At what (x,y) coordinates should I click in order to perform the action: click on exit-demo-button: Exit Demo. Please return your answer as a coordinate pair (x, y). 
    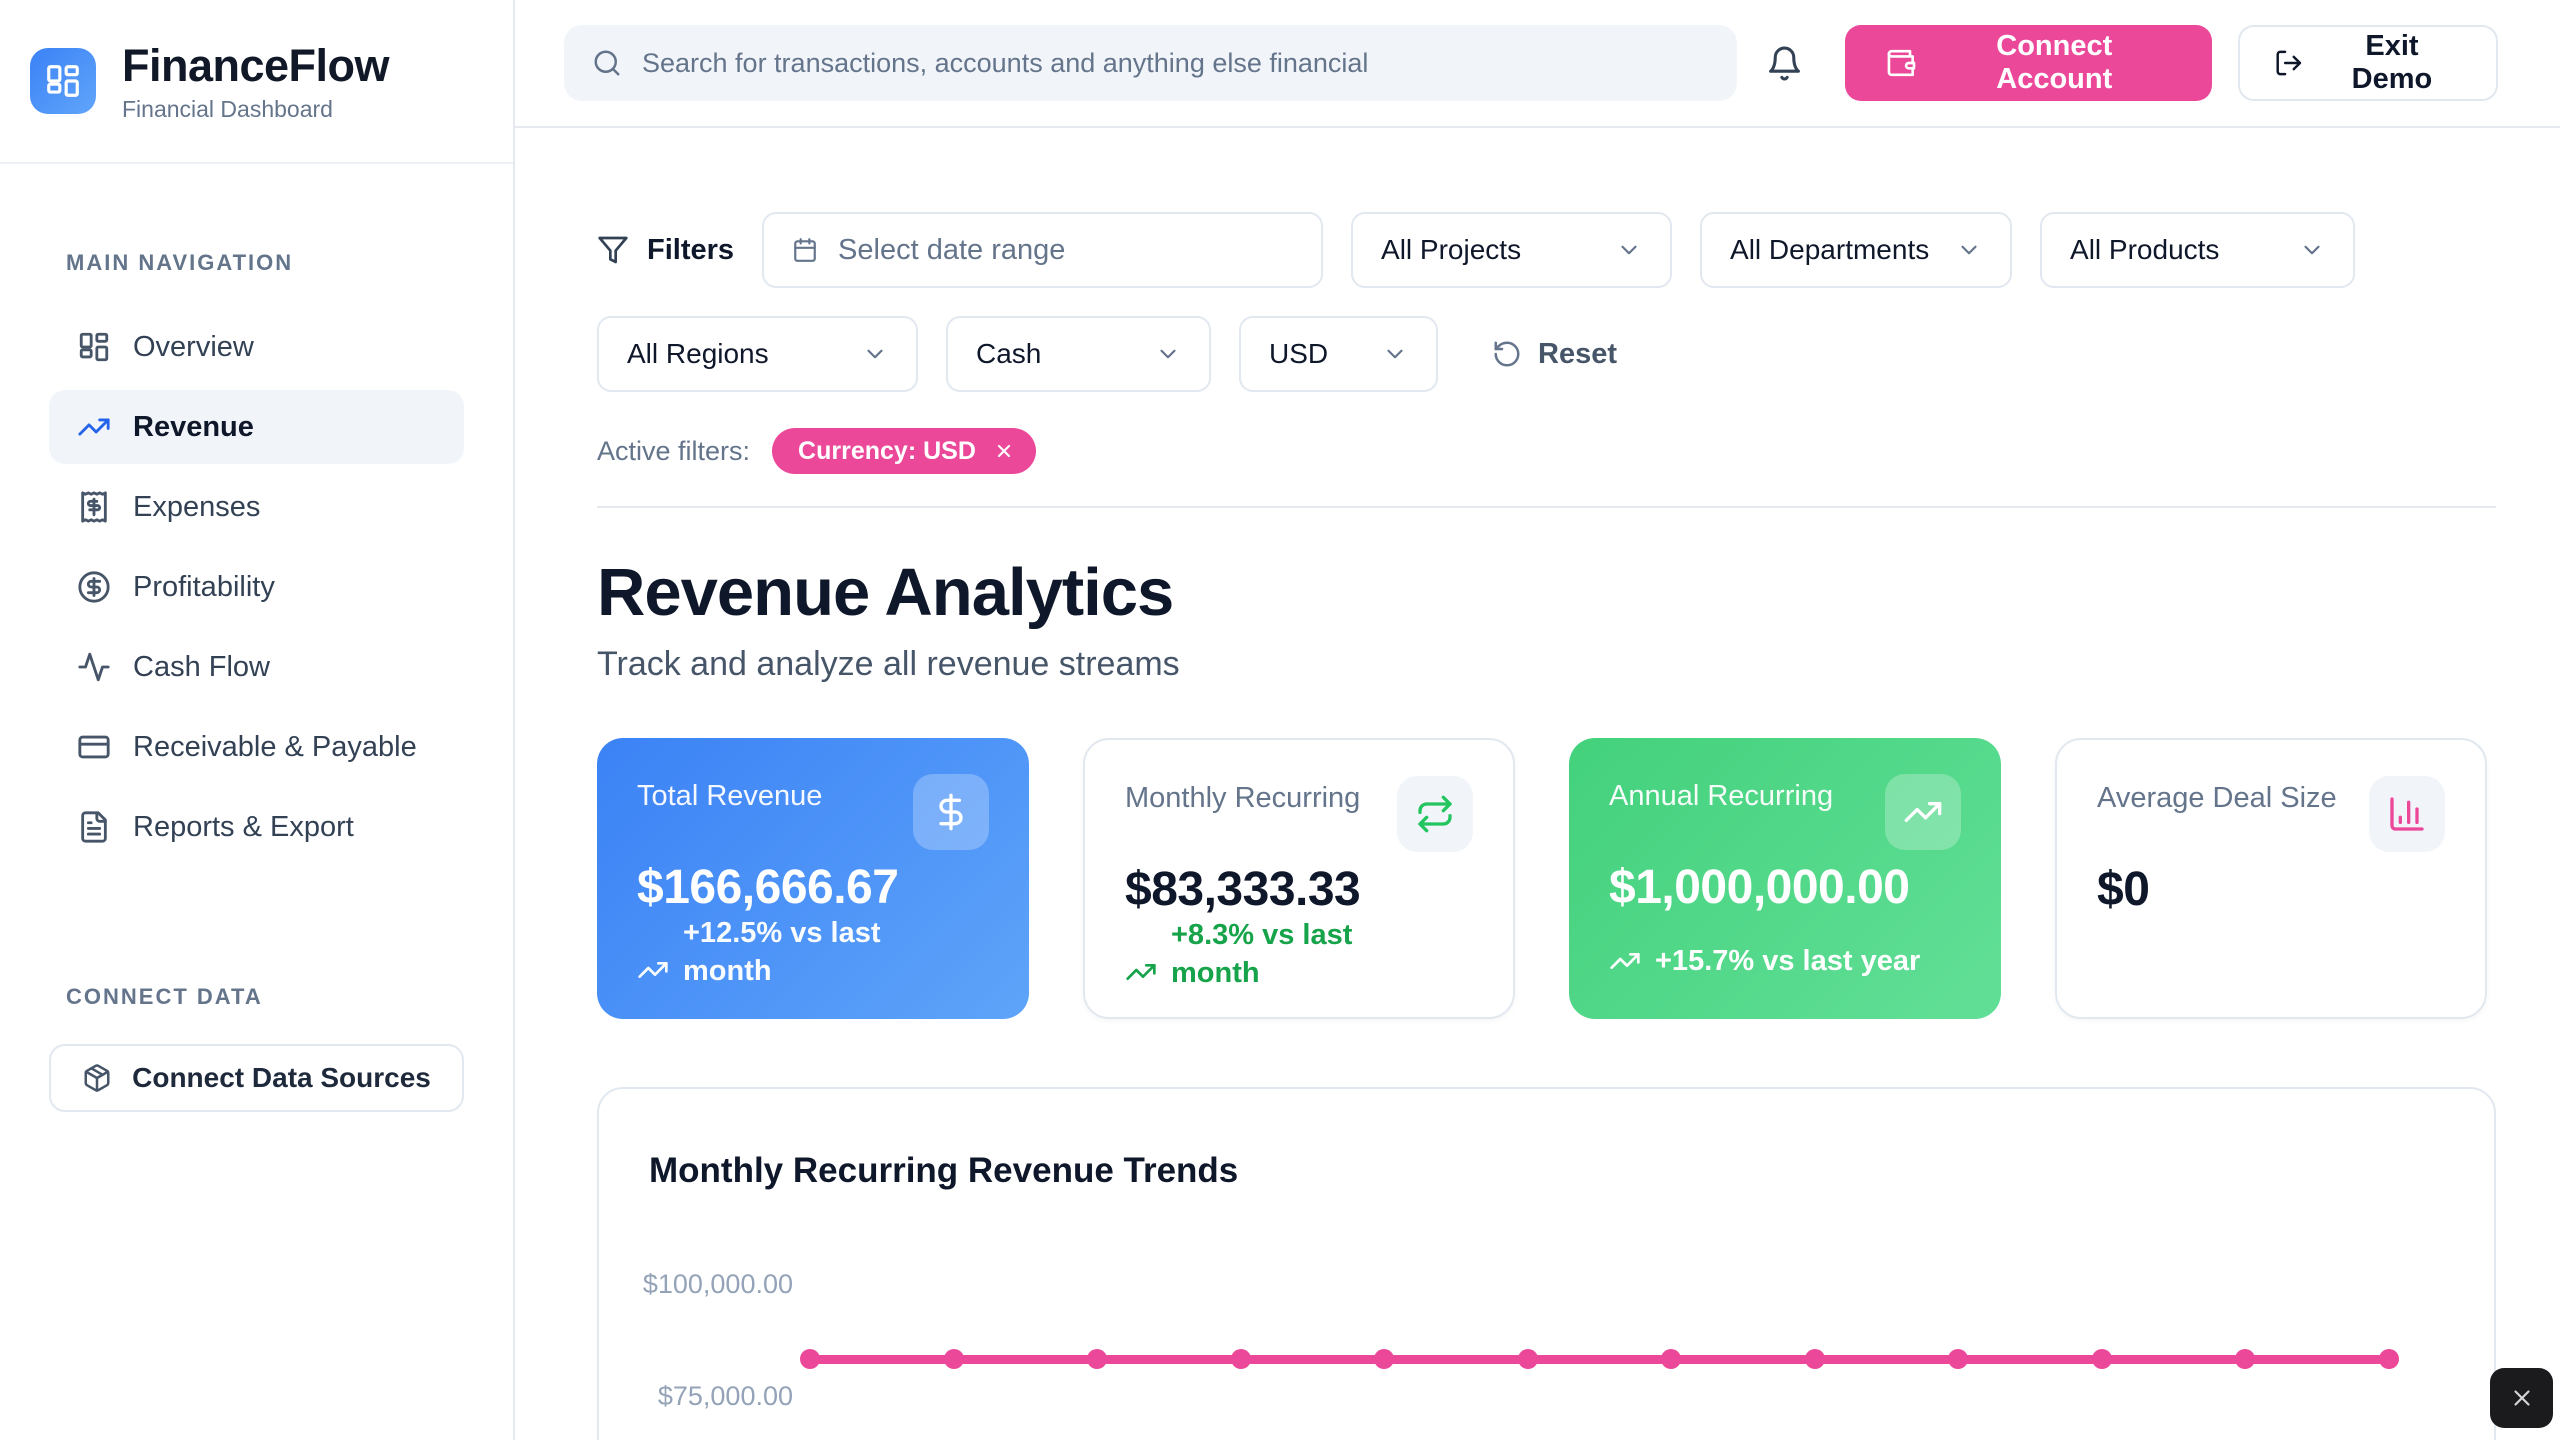
    Looking at the image, I should click on (2368, 63).